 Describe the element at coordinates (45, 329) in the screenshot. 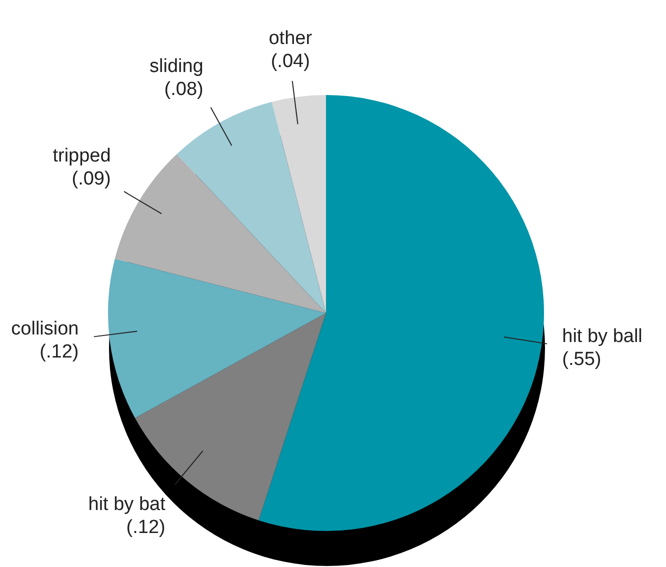

I see `slice-label: collision` at that location.